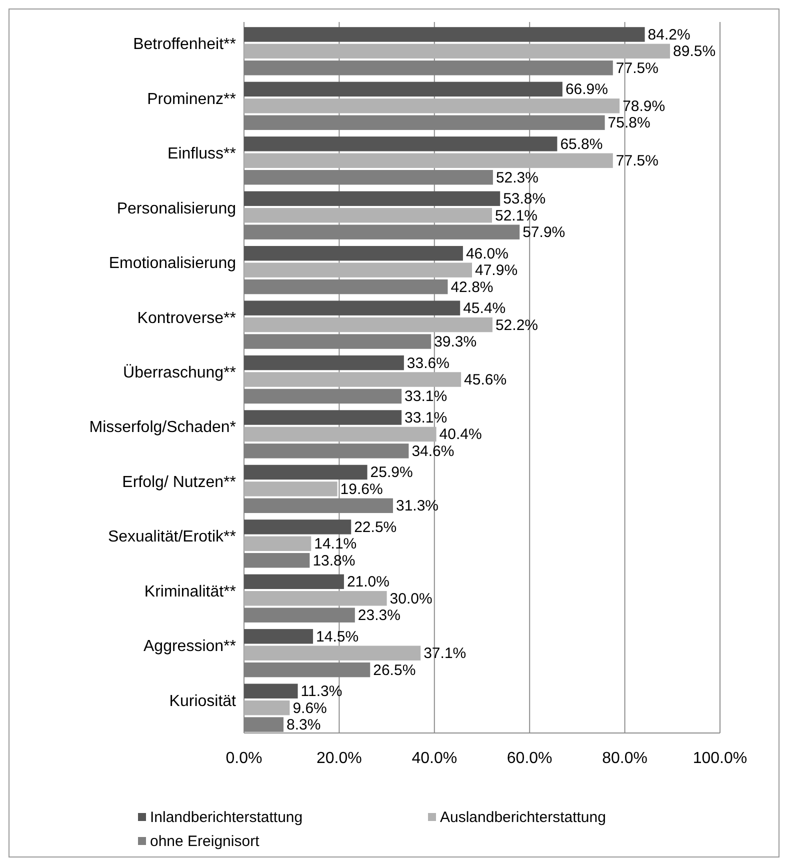 The height and width of the screenshot is (864, 788). I want to click on text: 53.8%, so click(524, 199).